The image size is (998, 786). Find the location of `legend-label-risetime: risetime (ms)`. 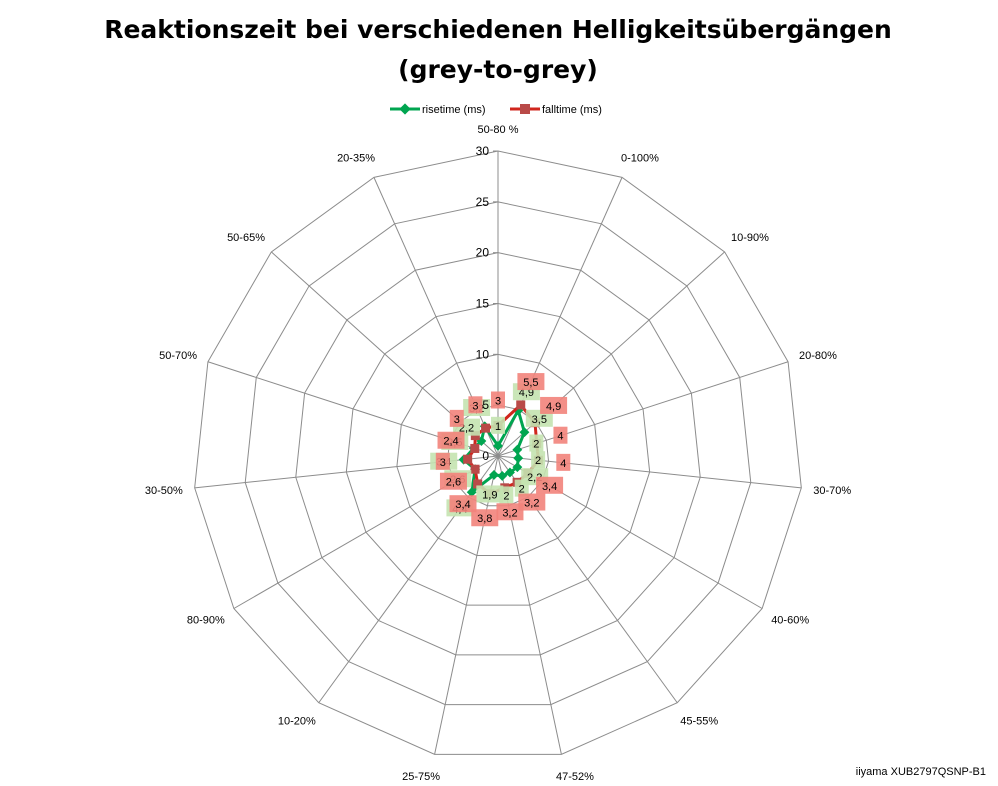

legend-label-risetime: risetime (ms) is located at coordinates (454, 110).